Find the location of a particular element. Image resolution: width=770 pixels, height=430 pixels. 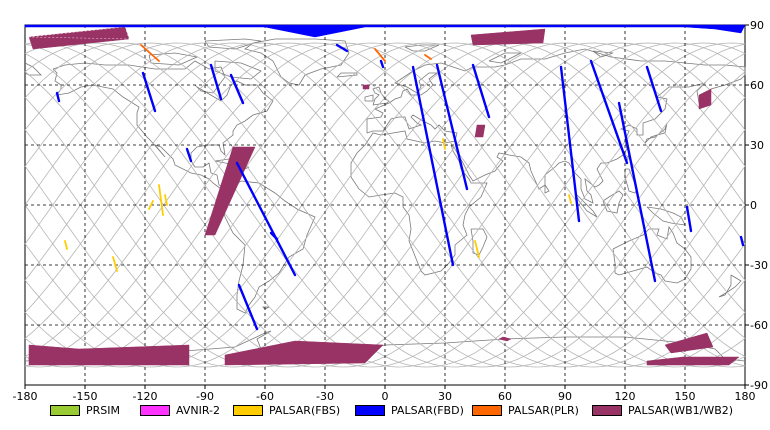

y-tick-label: -30 is located at coordinates (759, 265).